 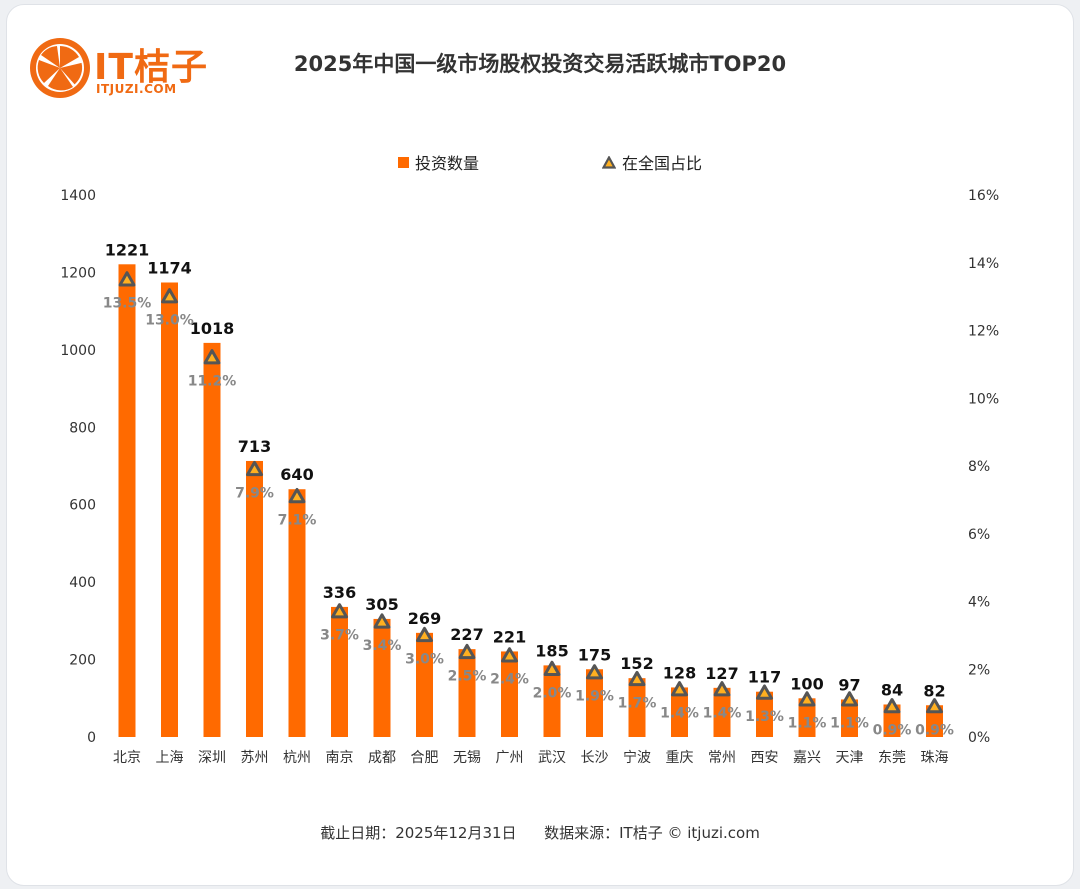 I want to click on bar-value-label: 128, so click(x=679, y=672).